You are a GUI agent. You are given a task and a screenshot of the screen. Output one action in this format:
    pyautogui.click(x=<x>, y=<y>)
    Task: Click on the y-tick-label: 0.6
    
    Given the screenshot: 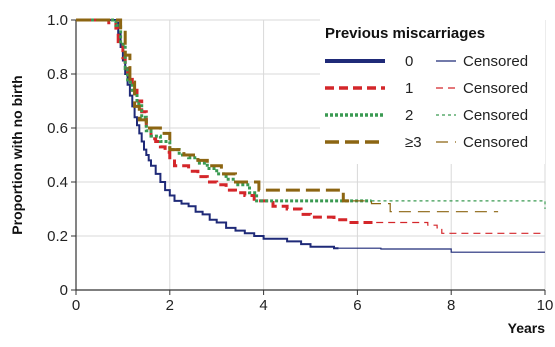 What is the action you would take?
    pyautogui.click(x=57, y=128)
    